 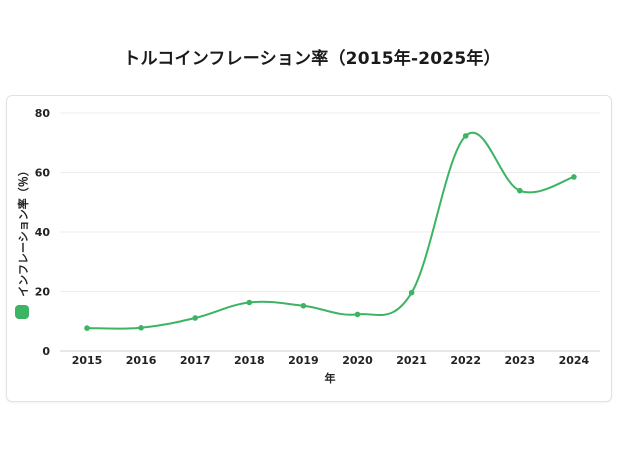 I want to click on x-tick-label: 2016, so click(x=141, y=360).